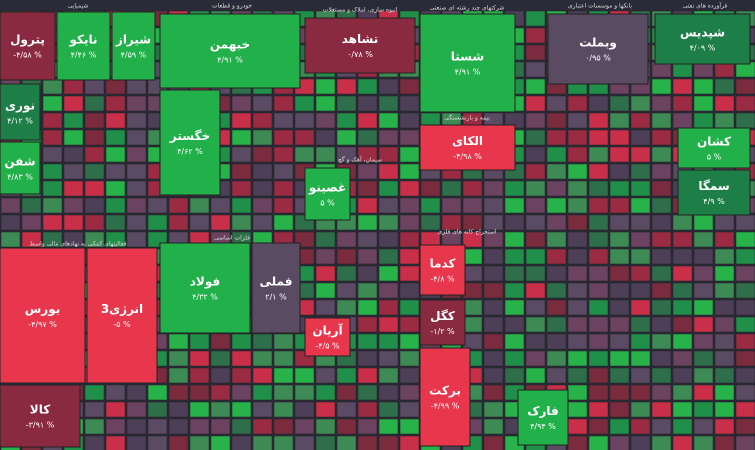  I want to click on tile-label: کالا, so click(40, 410).